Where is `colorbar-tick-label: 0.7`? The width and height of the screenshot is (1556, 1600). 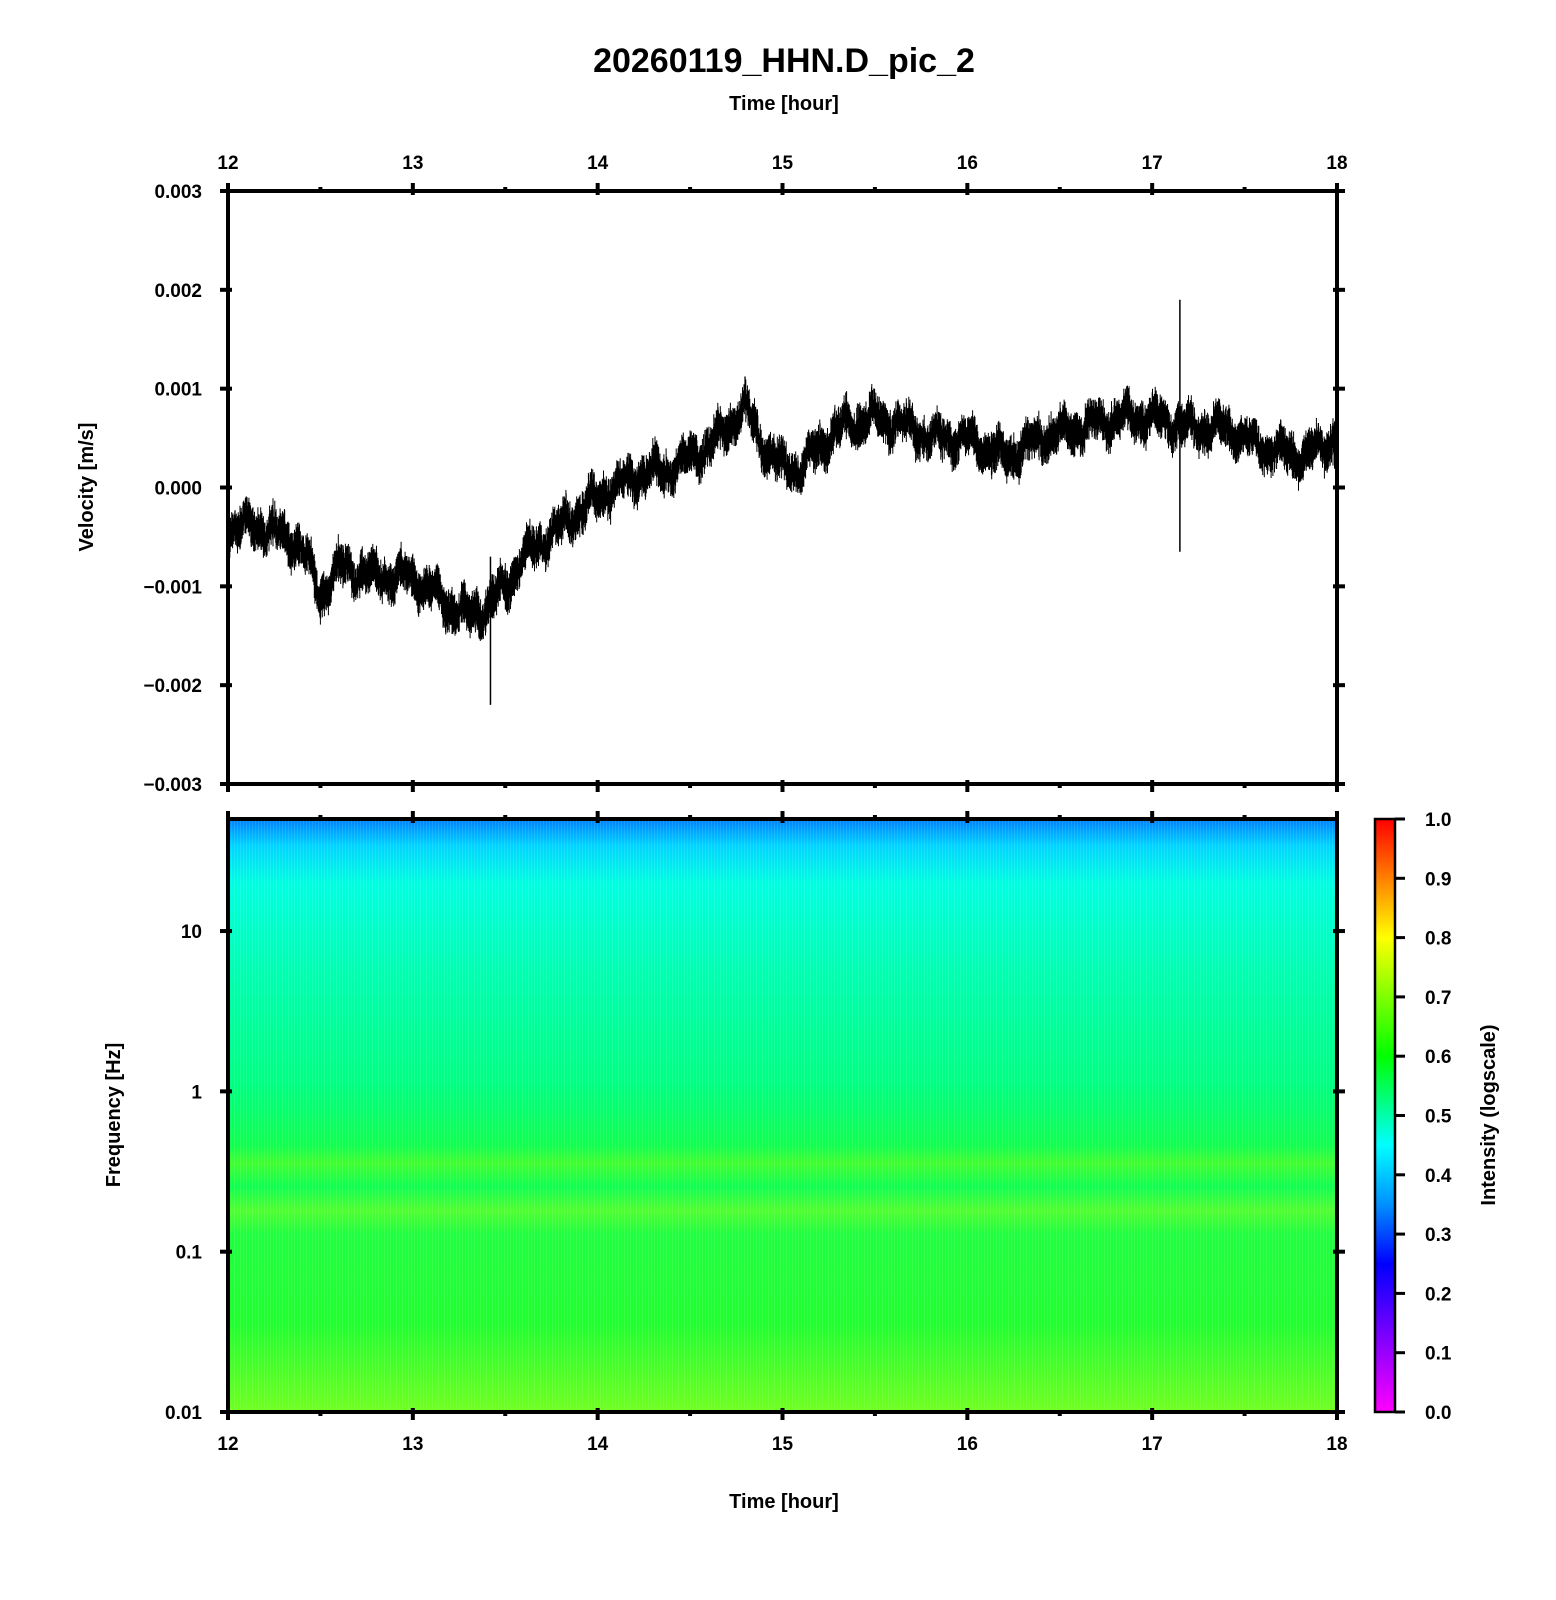 colorbar-tick-label: 0.7 is located at coordinates (1438, 998).